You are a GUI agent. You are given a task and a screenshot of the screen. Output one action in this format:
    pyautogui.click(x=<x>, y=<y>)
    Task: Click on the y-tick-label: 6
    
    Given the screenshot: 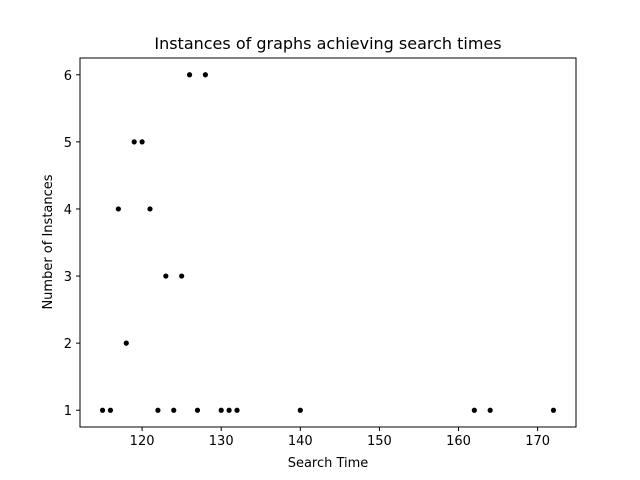 What is the action you would take?
    pyautogui.click(x=68, y=76)
    